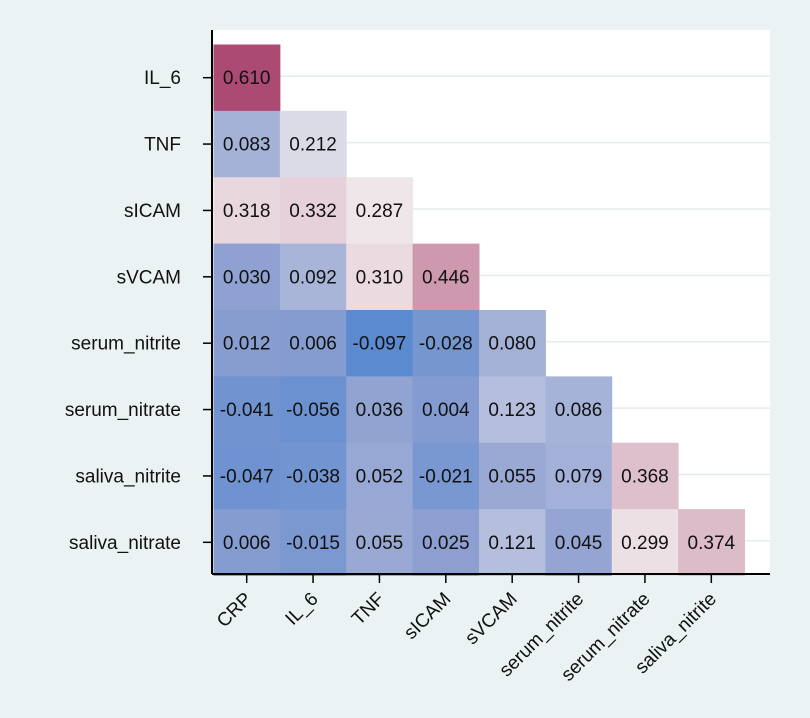  I want to click on cell-value-label: -0.015, so click(313, 543).